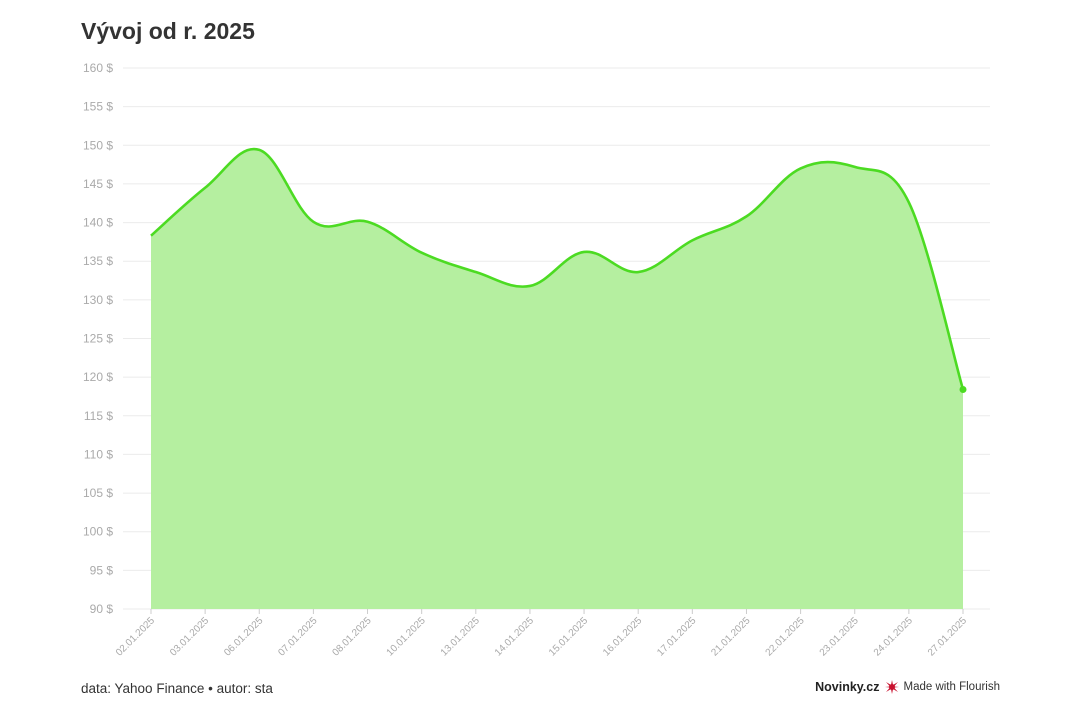 Image resolution: width=1080 pixels, height=720 pixels. What do you see at coordinates (839, 636) in the screenshot?
I see `x-tick-label: 23.01.2025` at bounding box center [839, 636].